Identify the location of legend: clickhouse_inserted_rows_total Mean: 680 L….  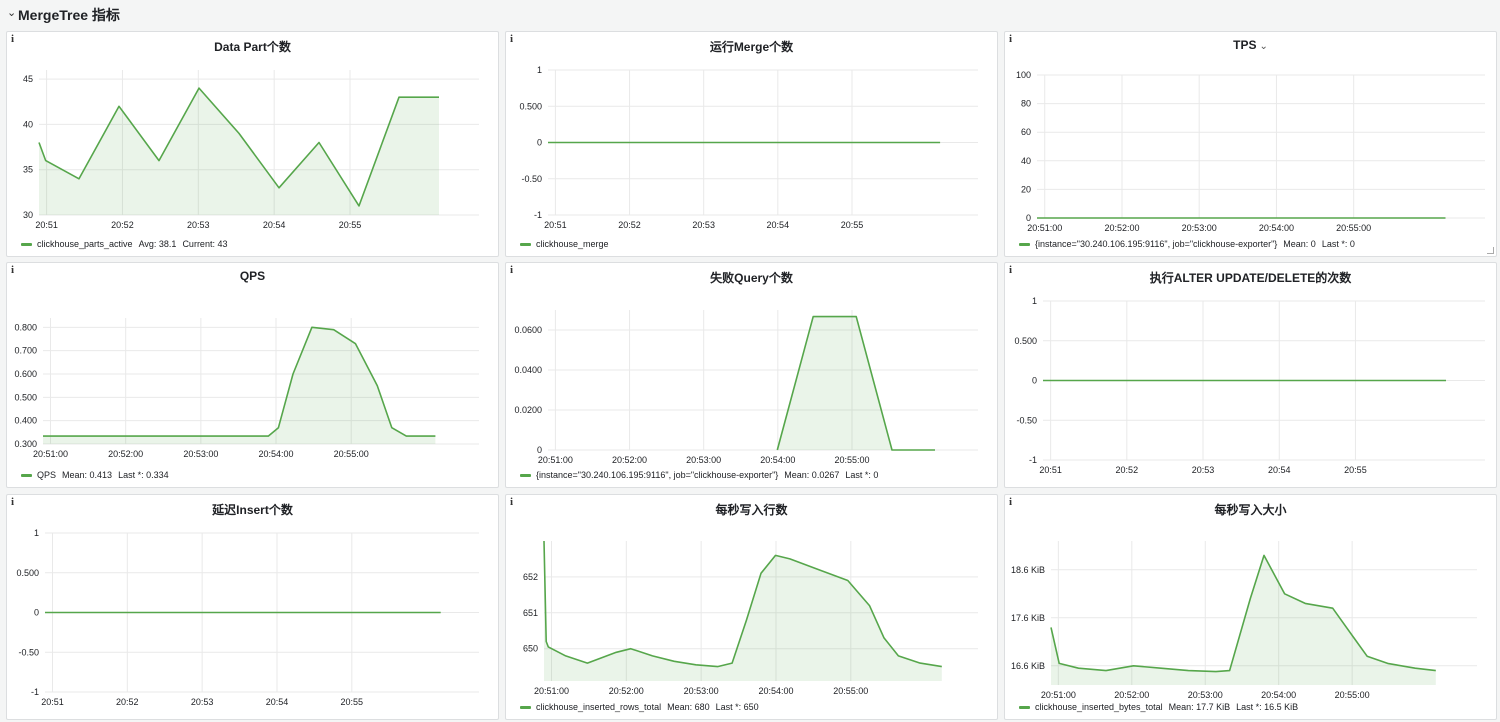
(639, 707).